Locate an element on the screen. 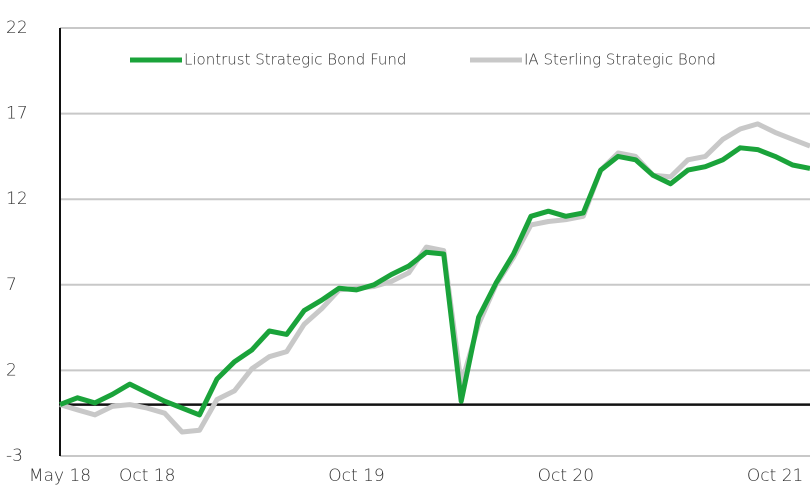 This screenshot has width=810, height=486. legend-label: IA Sterling Strategic Bond is located at coordinates (620, 60).